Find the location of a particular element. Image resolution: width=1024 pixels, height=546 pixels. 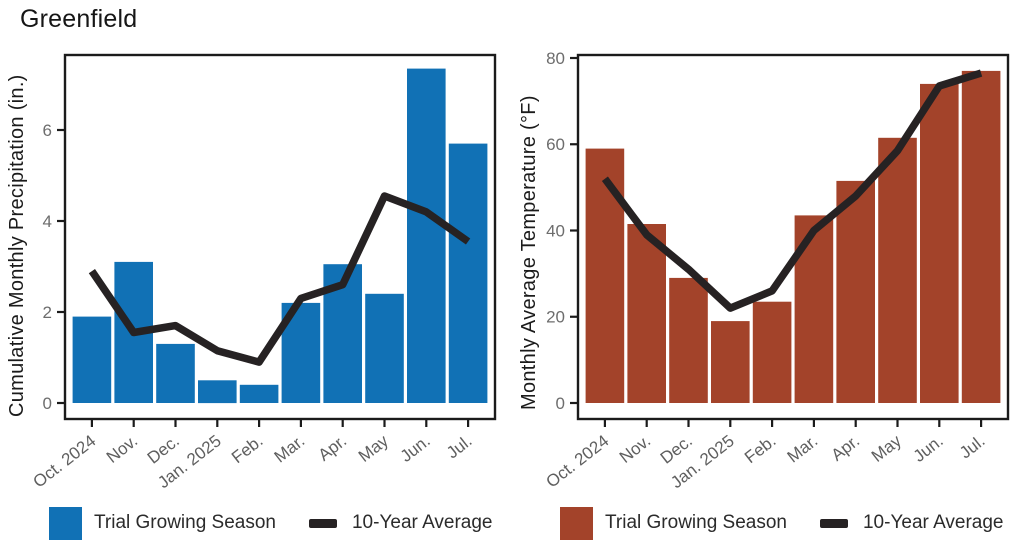

temperature-ytick-label: 40 is located at coordinates (555, 230).